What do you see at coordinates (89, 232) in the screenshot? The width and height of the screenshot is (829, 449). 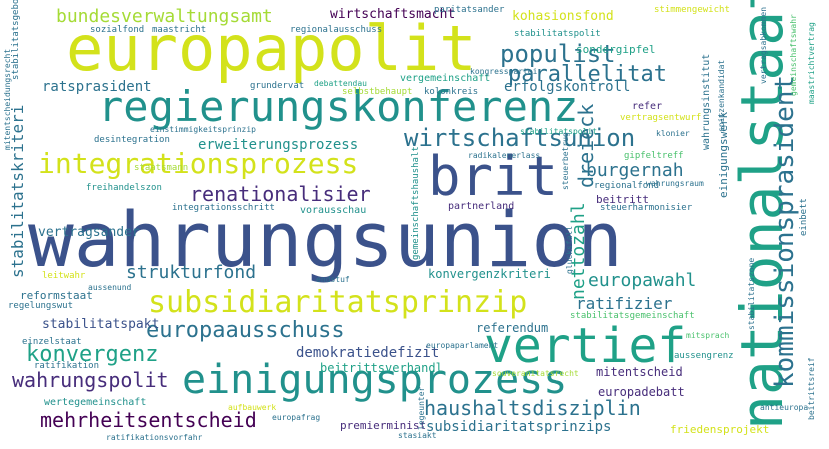 I see `word: vertragsander` at bounding box center [89, 232].